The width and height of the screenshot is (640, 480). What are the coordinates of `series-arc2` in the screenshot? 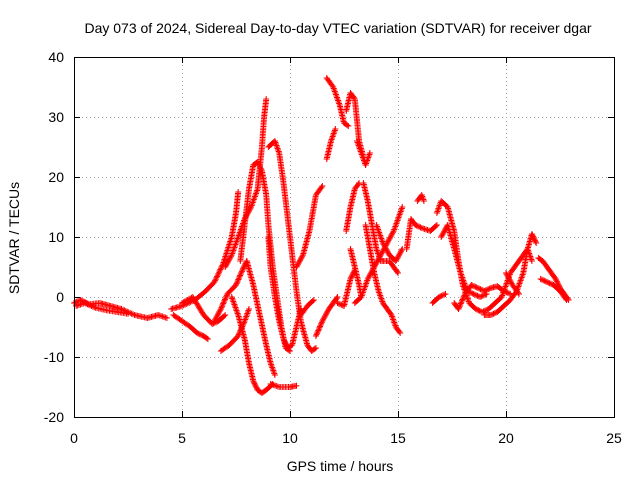 It's located at (102, 308).